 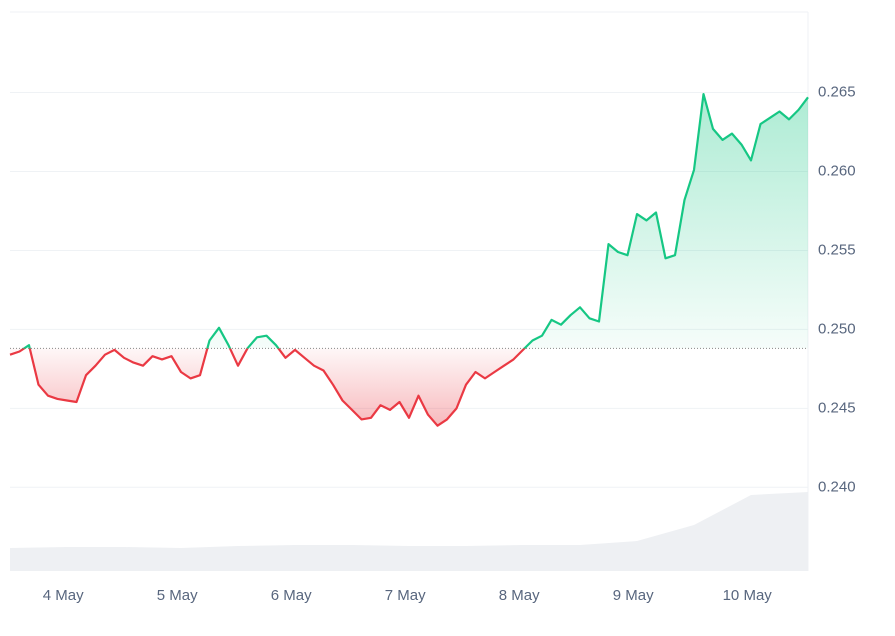 What do you see at coordinates (837, 92) in the screenshot?
I see `y-tick-label: 0.265` at bounding box center [837, 92].